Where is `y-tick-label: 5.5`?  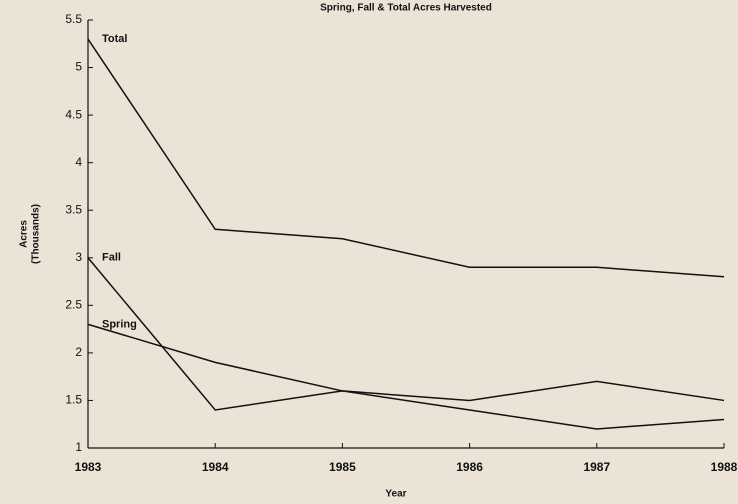 y-tick-label: 5.5 is located at coordinates (73, 19).